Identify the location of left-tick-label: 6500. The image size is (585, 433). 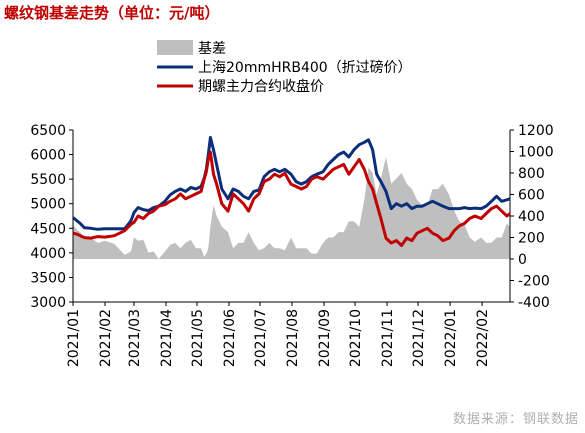
(48, 131).